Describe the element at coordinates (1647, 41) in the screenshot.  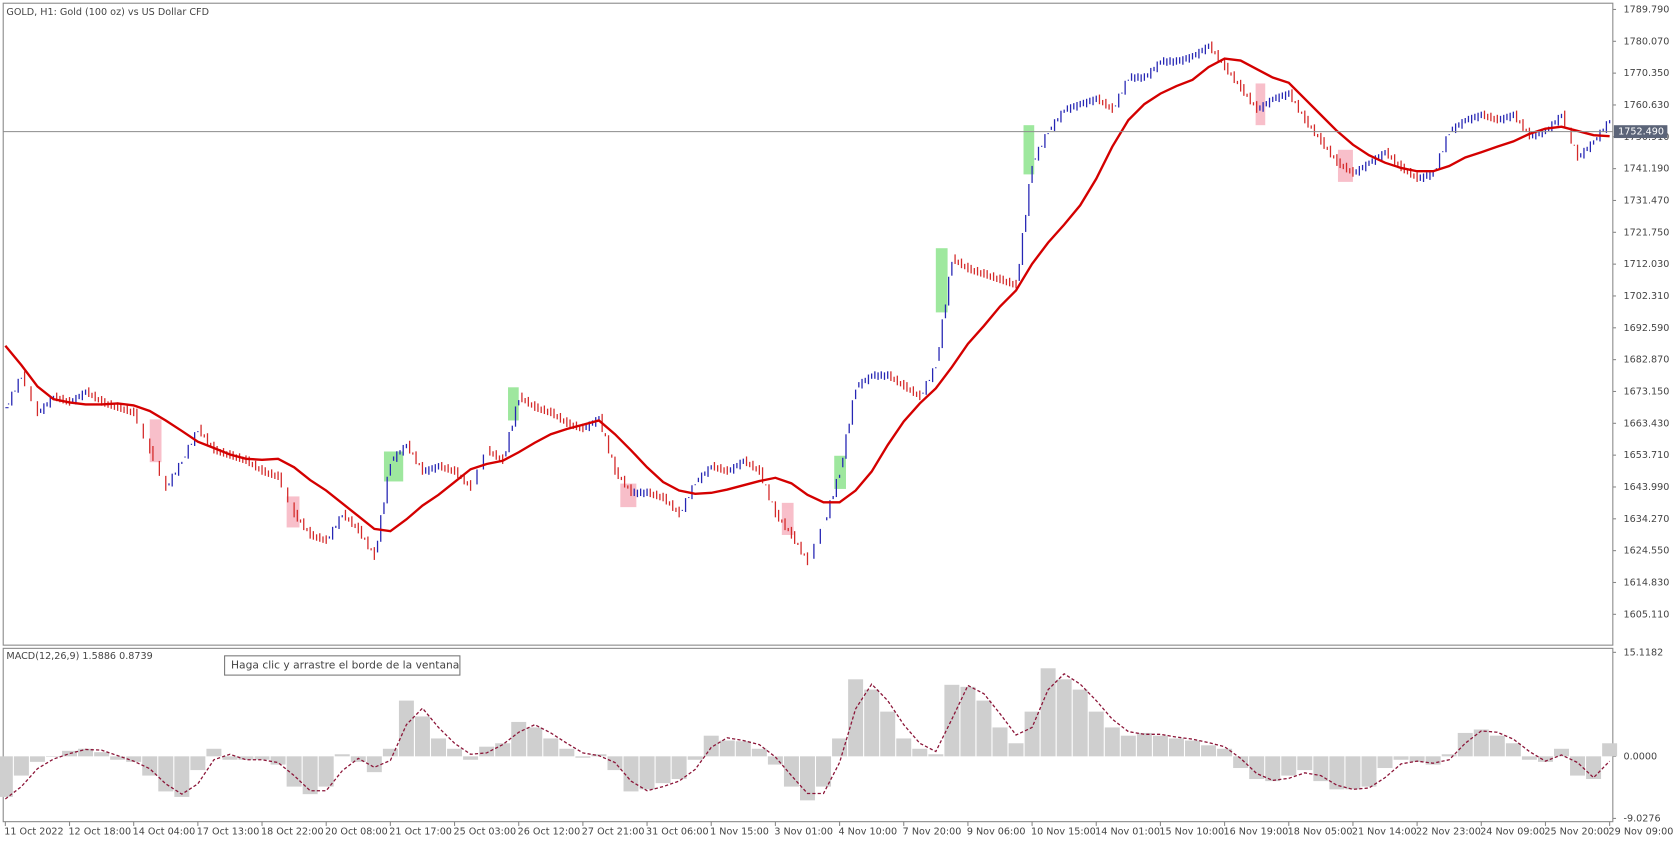
I see `y-tick-label: 1780.070` at that location.